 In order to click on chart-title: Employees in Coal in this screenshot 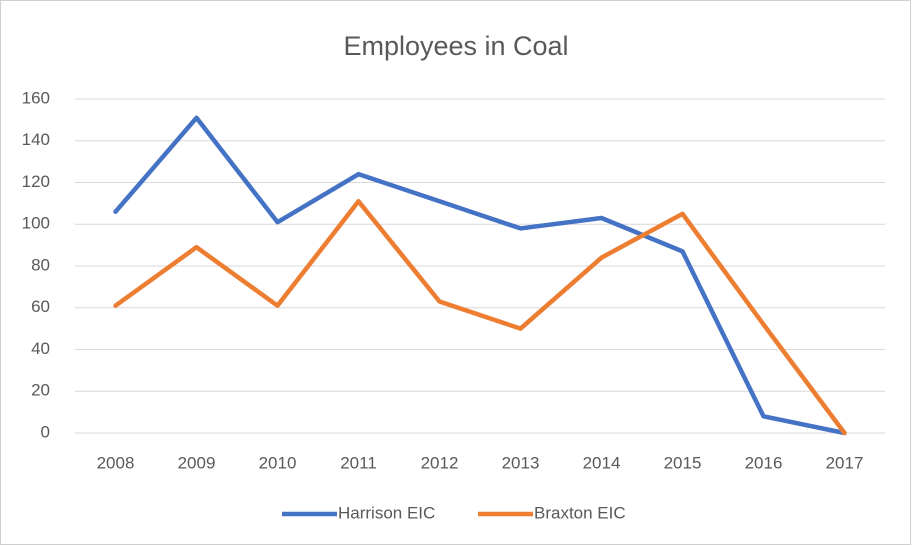, I will do `click(455, 46)`.